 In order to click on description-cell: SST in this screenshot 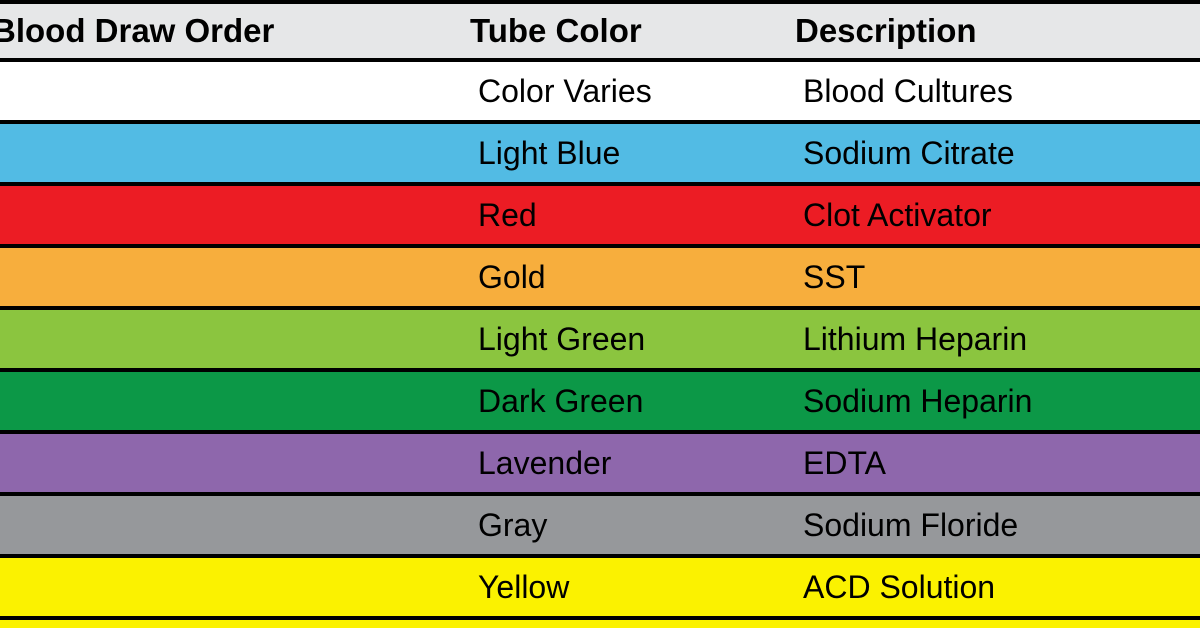, I will do `click(834, 276)`.